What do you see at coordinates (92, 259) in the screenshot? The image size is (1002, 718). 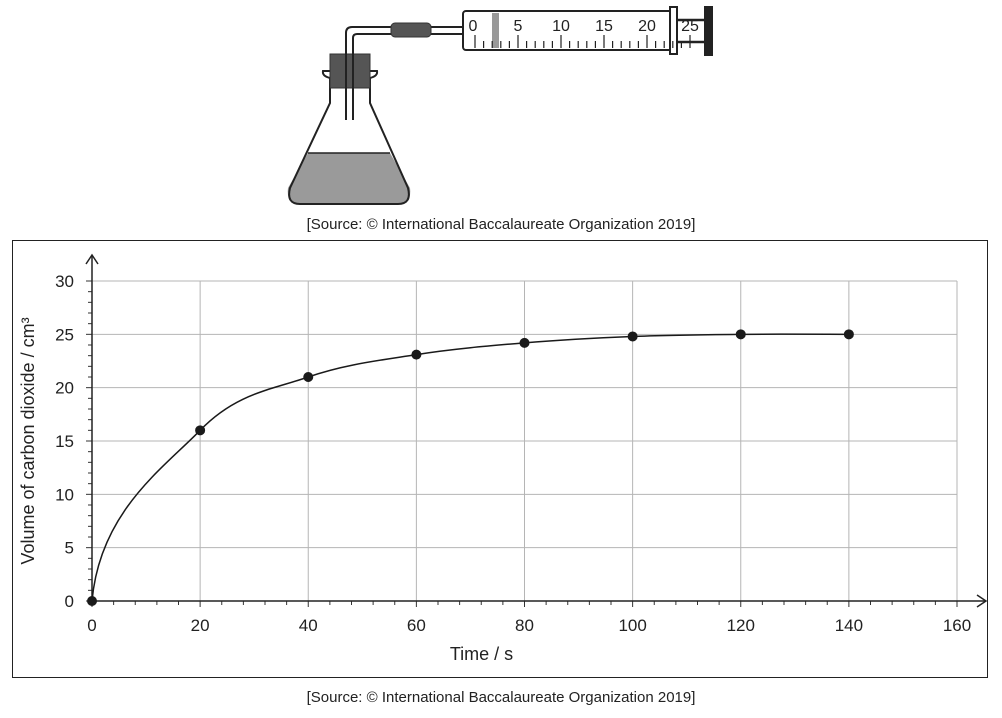 I see `y-axis-arrow` at bounding box center [92, 259].